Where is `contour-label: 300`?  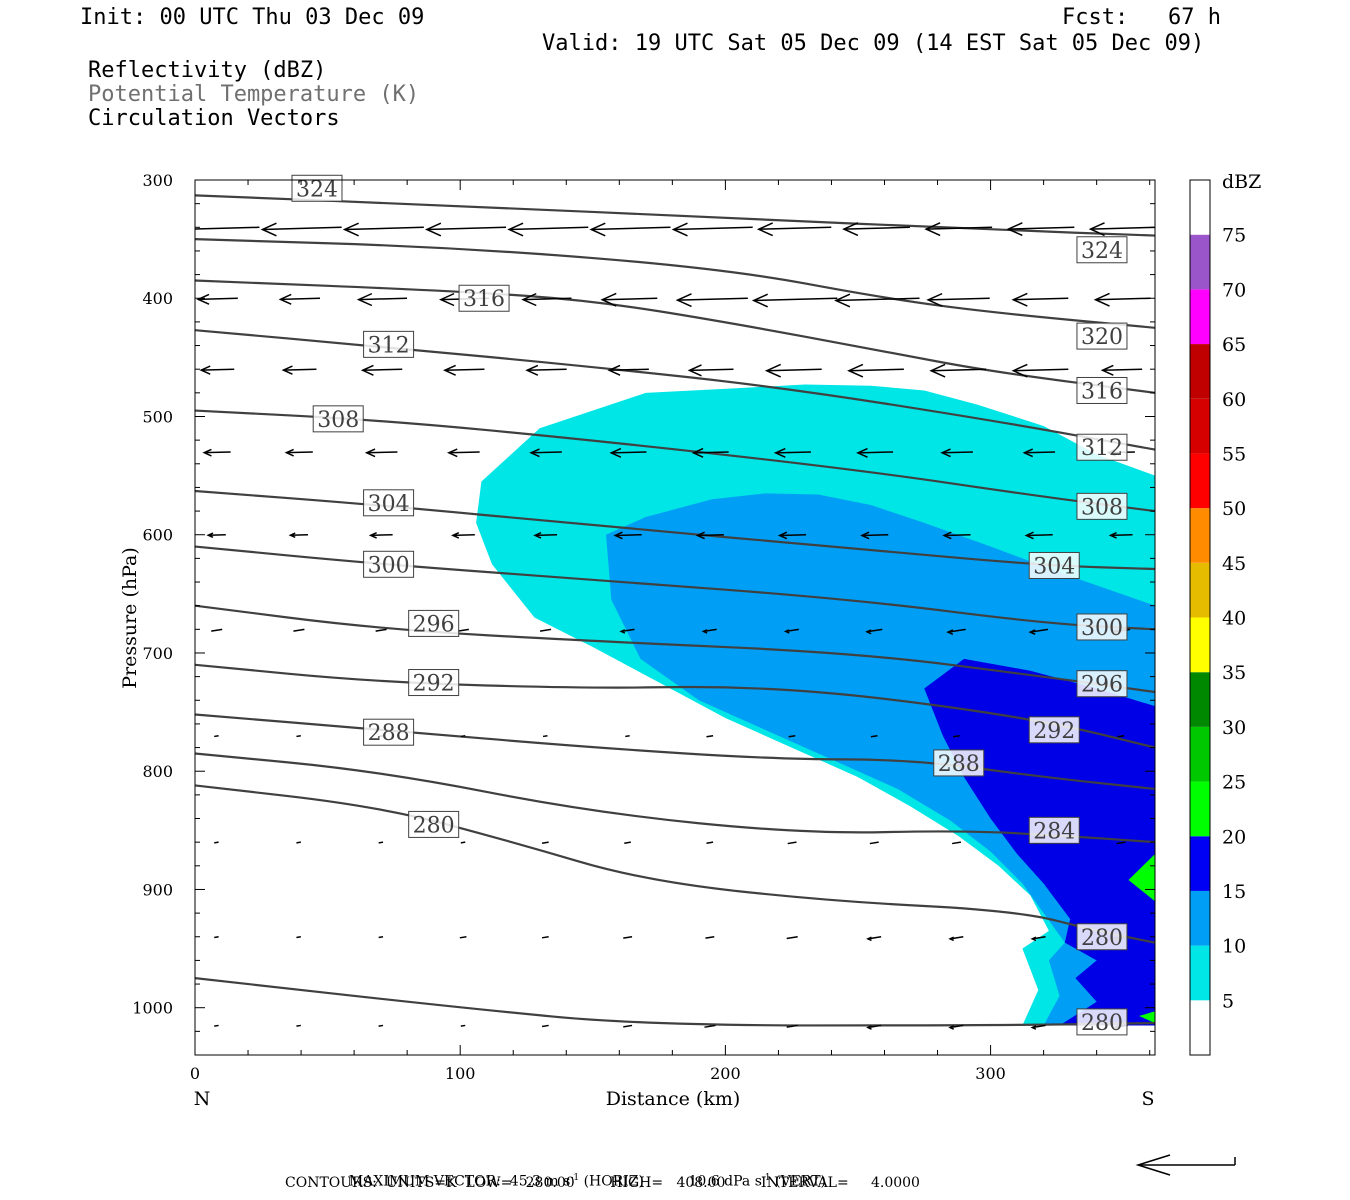
contour-label: 300 is located at coordinates (1102, 628).